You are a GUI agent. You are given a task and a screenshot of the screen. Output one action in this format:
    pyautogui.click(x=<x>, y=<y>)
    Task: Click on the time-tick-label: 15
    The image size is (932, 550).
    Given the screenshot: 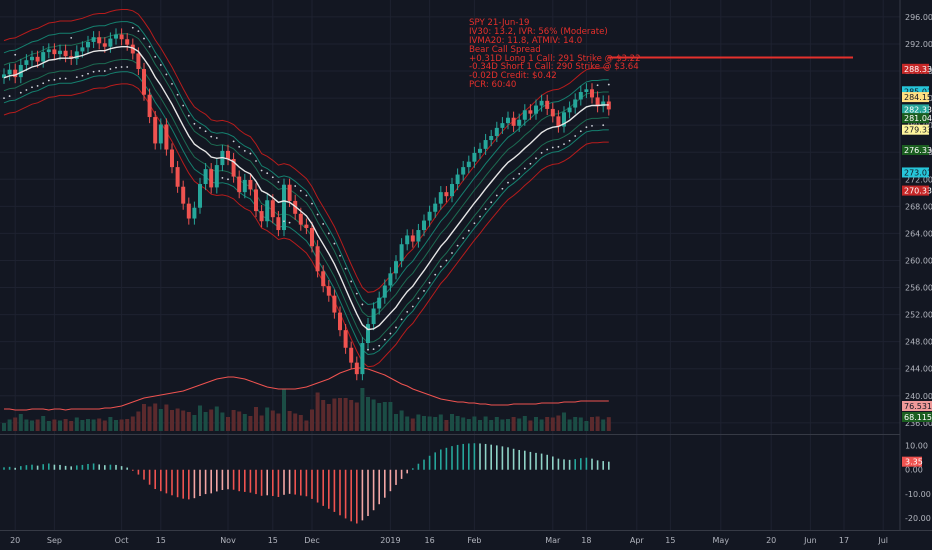 What is the action you would take?
    pyautogui.click(x=161, y=540)
    